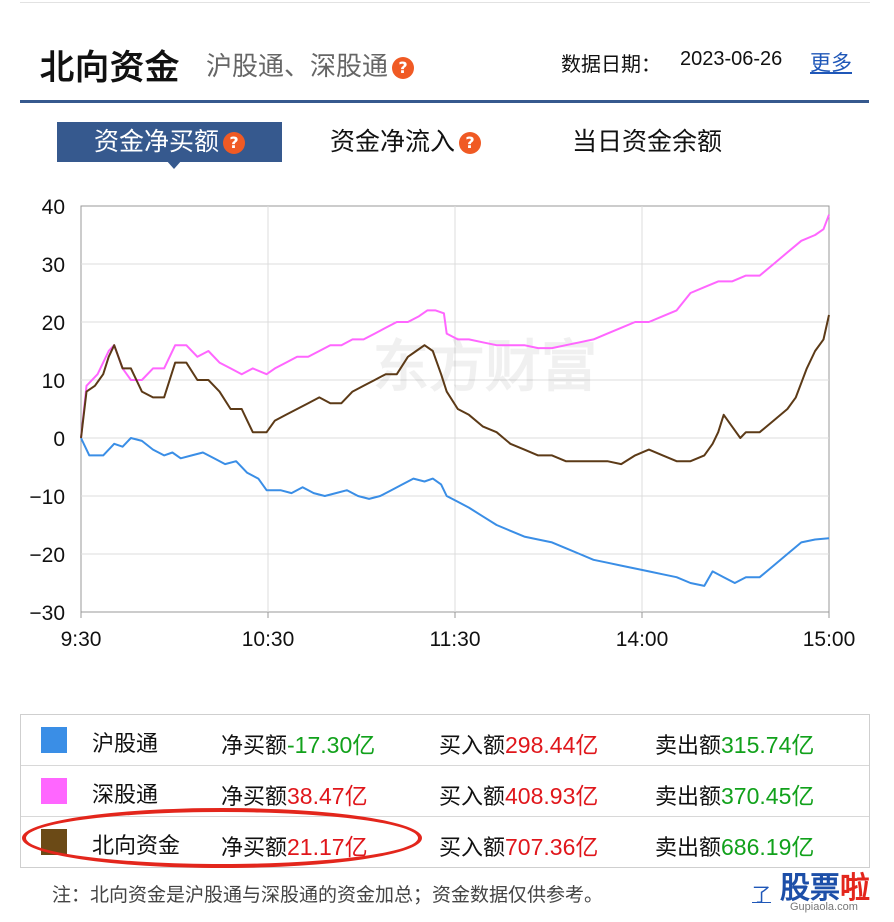 This screenshot has width=894, height=922. What do you see at coordinates (455, 639) in the screenshot?
I see `x-tick-label: 11:30` at bounding box center [455, 639].